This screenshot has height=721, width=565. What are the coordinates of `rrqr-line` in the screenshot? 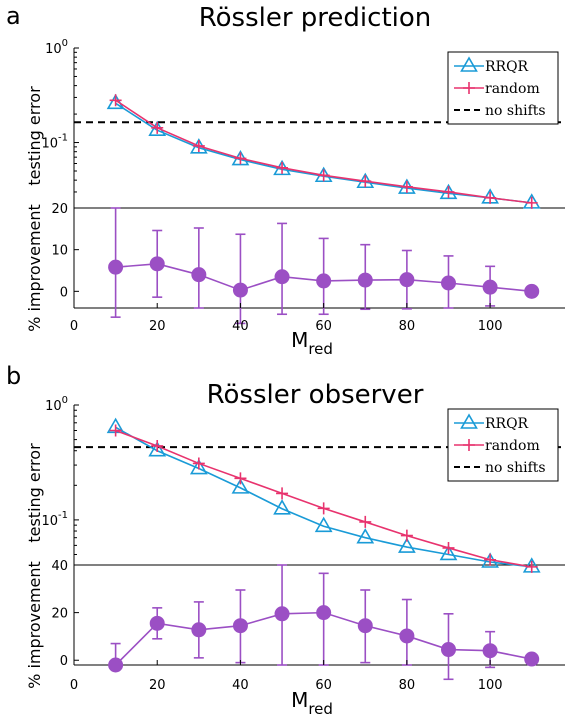 It's located at (323, 497).